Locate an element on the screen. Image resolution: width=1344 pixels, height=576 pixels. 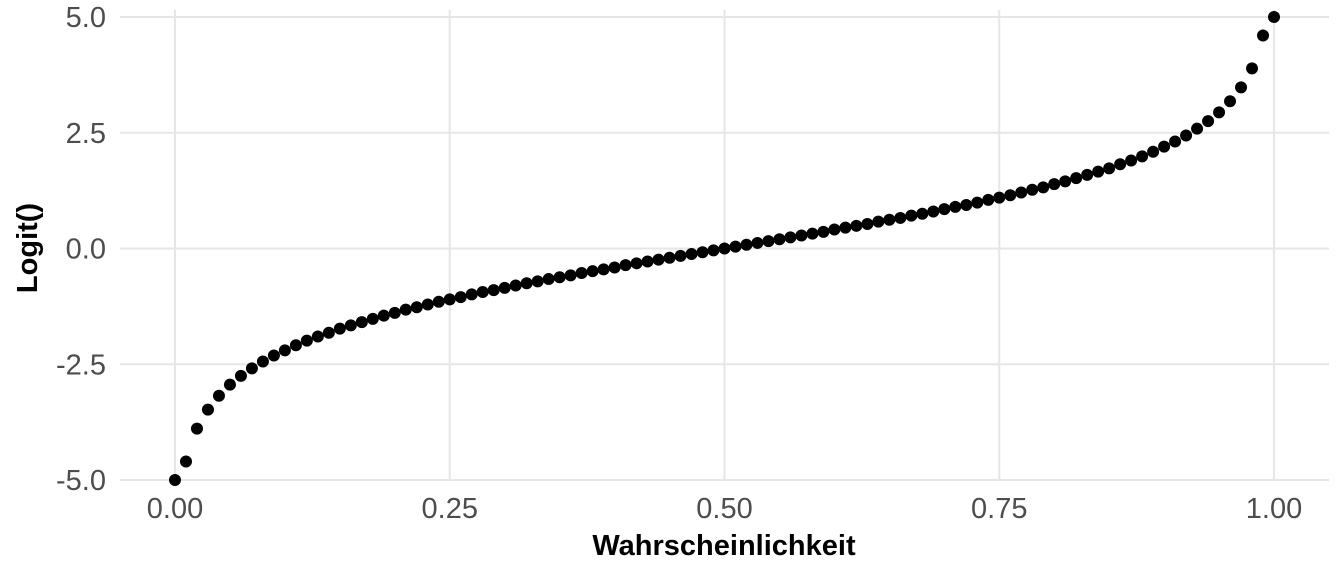
x-tick-labels: 0.00 0.25 0.50 0.75 1.00 is located at coordinates (724, 509).